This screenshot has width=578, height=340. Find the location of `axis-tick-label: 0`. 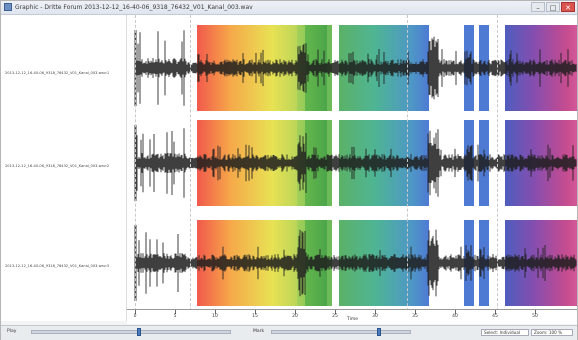

axis-tick-label: 0 is located at coordinates (135, 316).